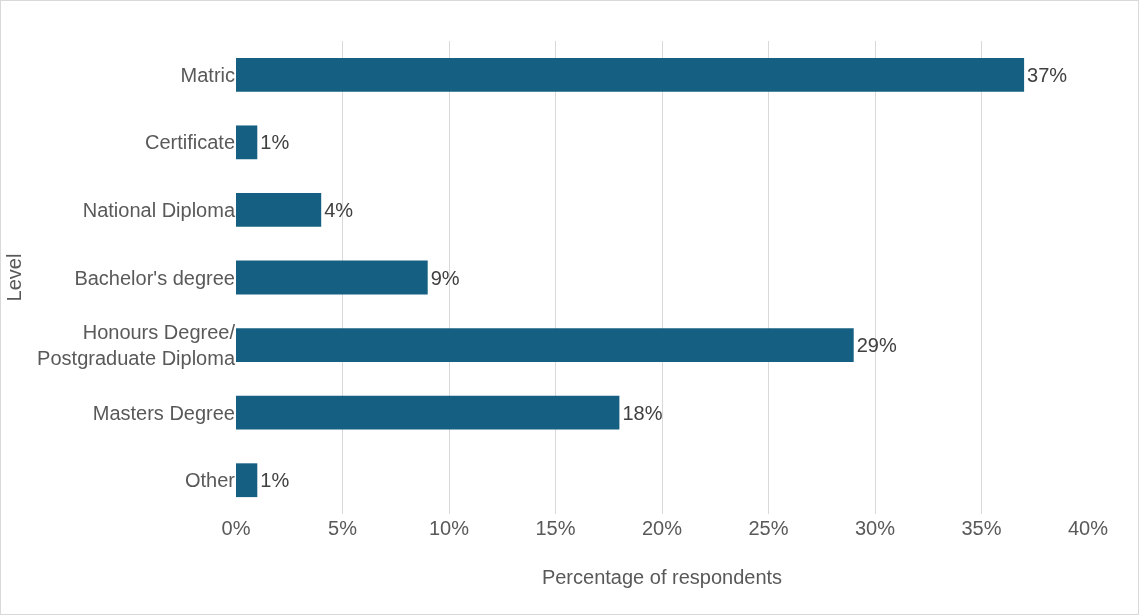 The height and width of the screenshot is (615, 1139). I want to click on x-tick-label: 35%, so click(981, 528).